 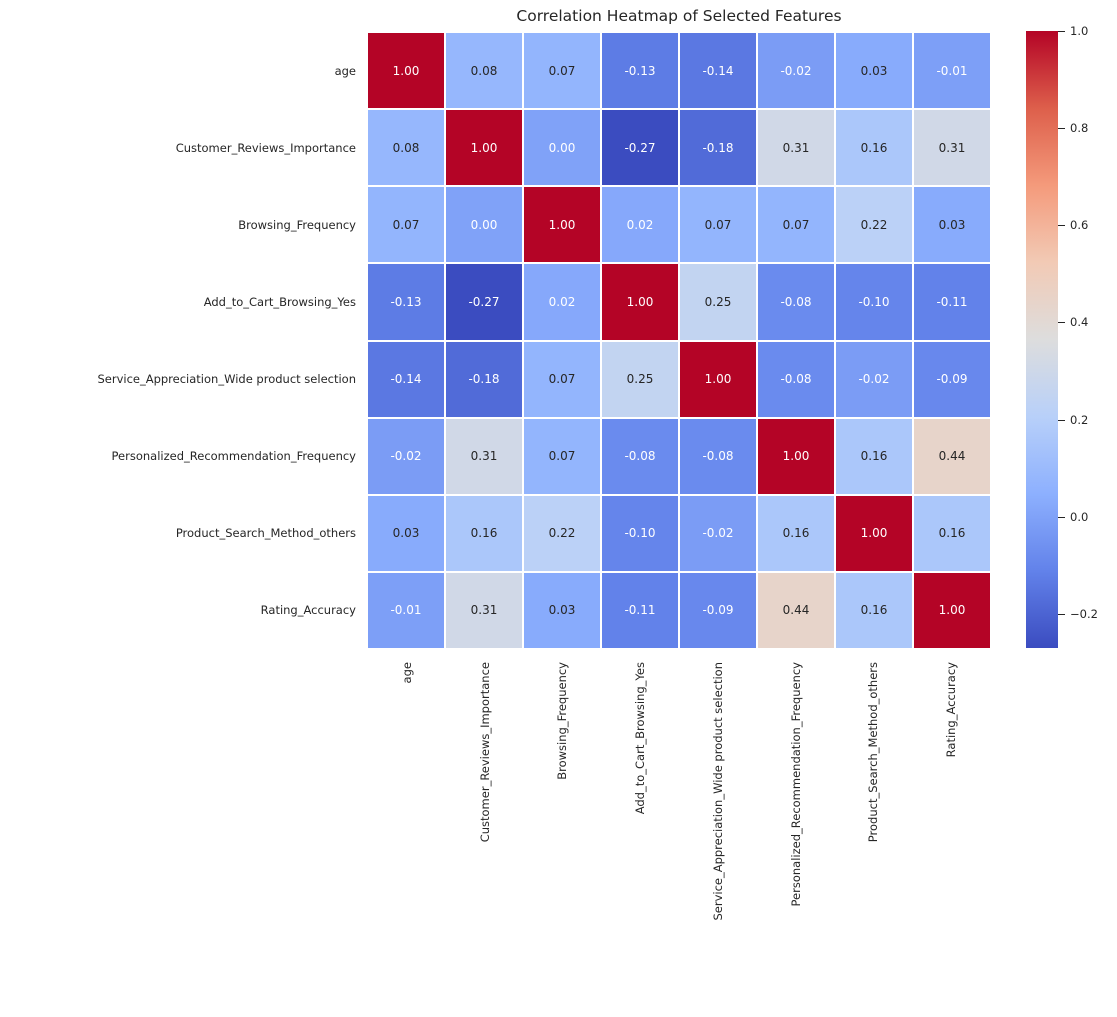 I want to click on colorbar-tick-label: 0.8, so click(x=1079, y=128).